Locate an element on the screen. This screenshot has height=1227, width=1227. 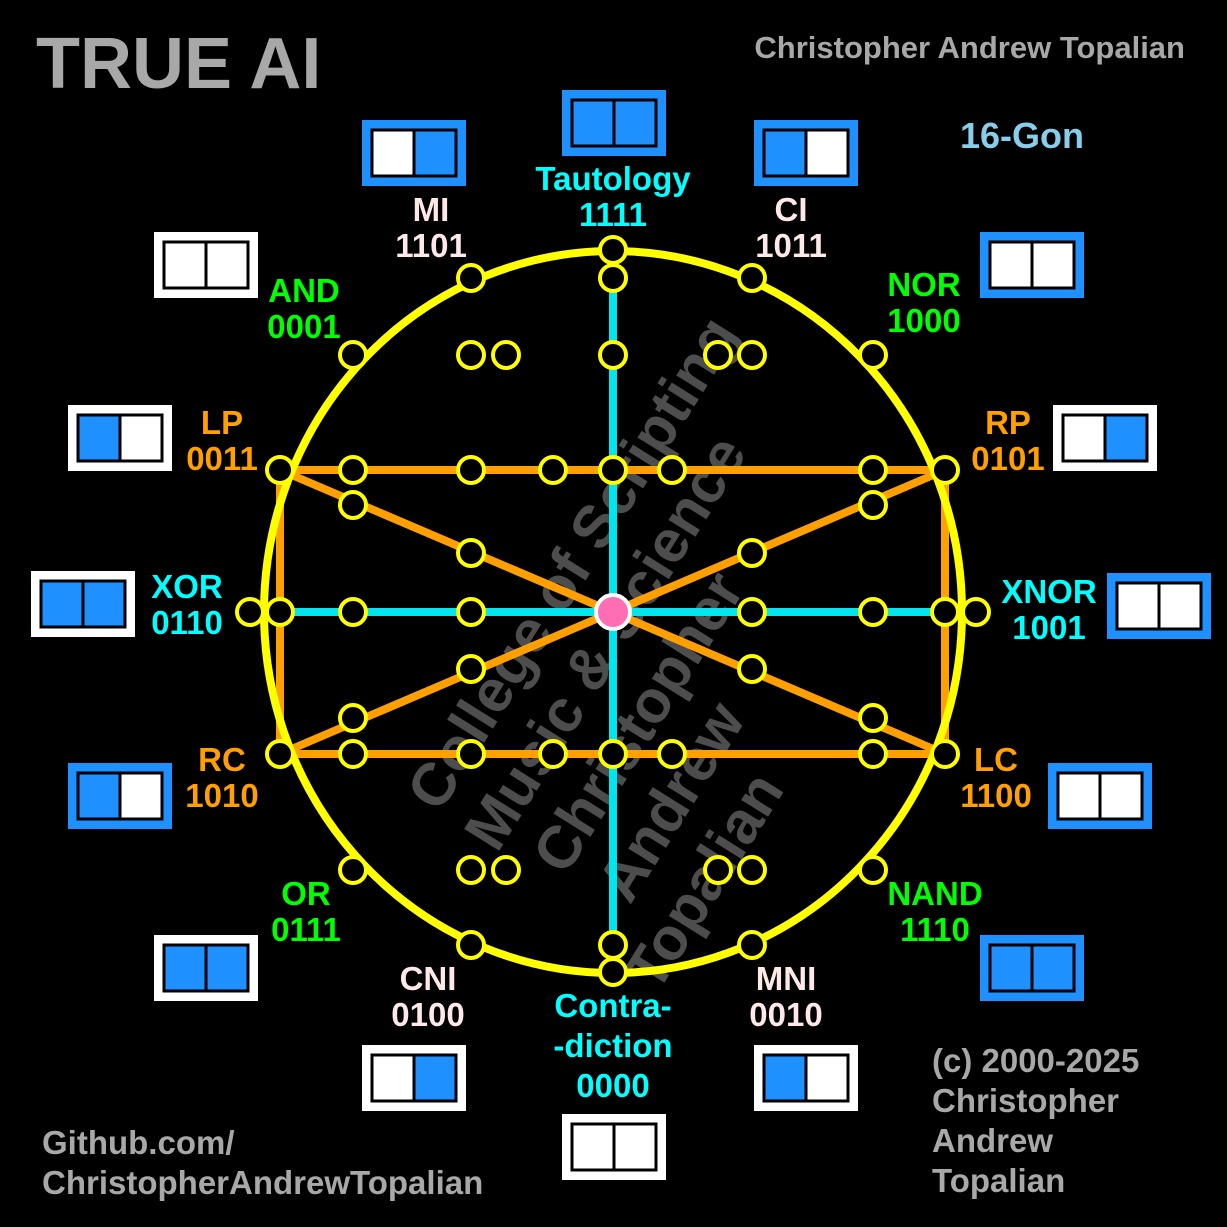
operator-code: 0101 is located at coordinates (1007, 458).